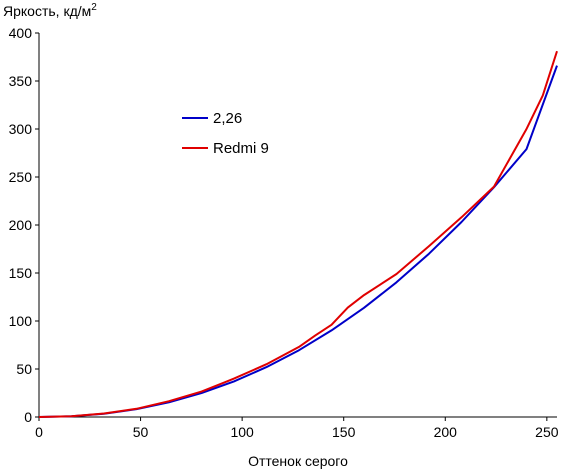 The width and height of the screenshot is (563, 470). I want to click on y-tick-label: 350, so click(21, 81).